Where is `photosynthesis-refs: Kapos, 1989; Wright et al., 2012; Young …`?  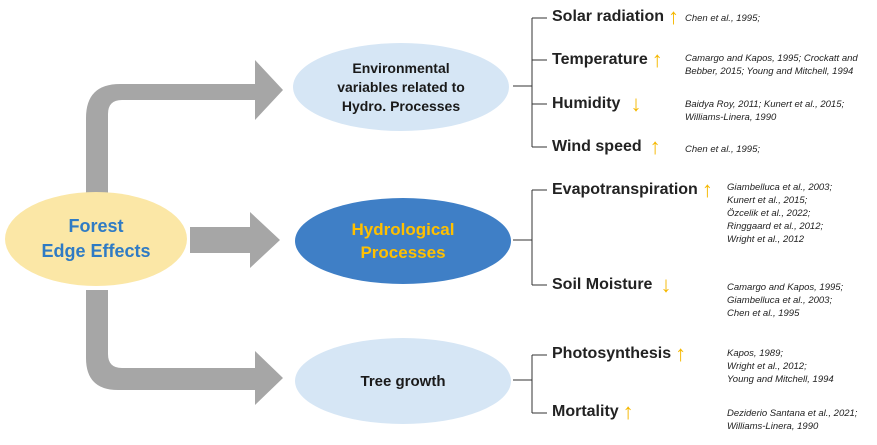 photosynthesis-refs: Kapos, 1989; Wright et al., 2012; Young … is located at coordinates (780, 366).